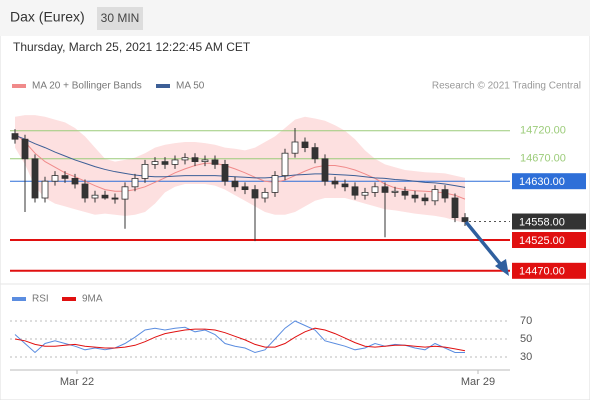  Describe the element at coordinates (542, 182) in the screenshot. I see `level-label: 14630.00` at that location.